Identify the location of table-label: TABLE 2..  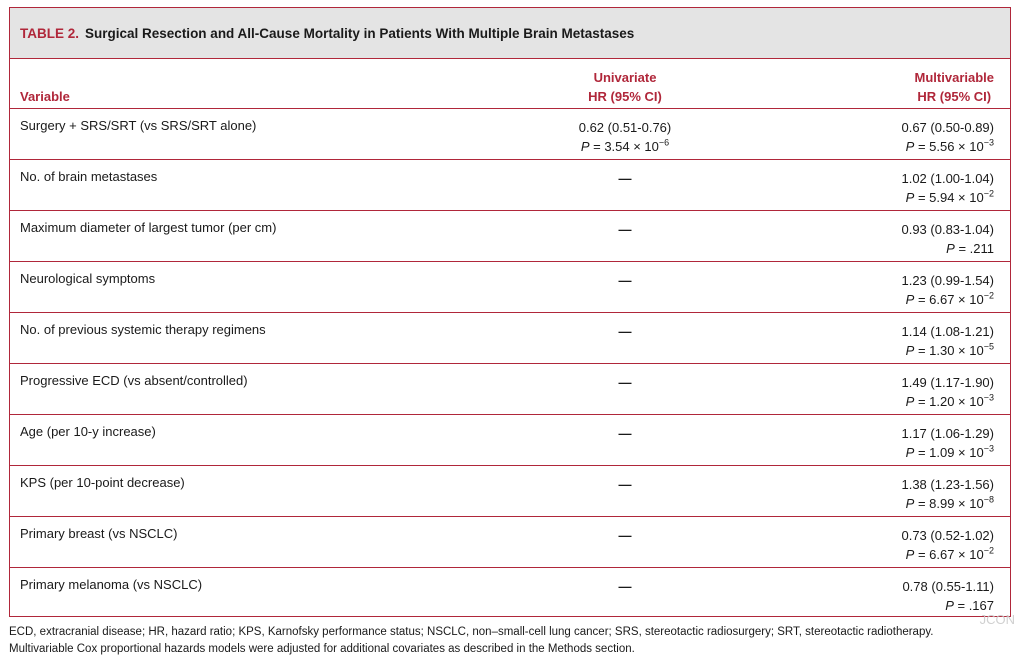
(50, 33).